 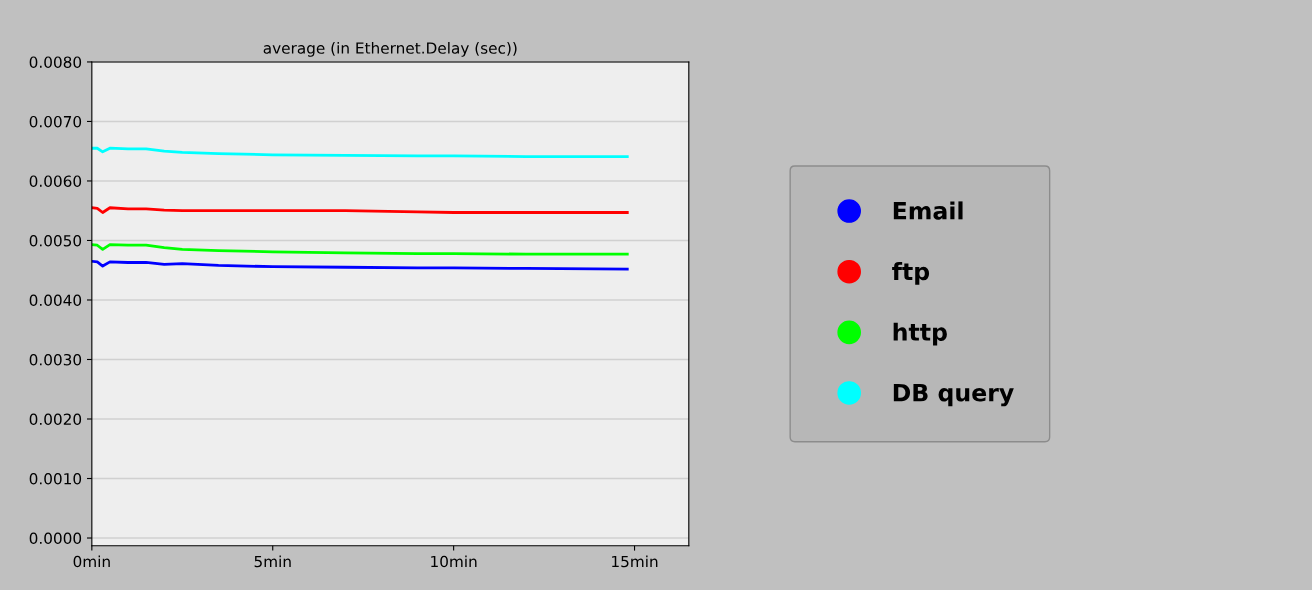 I want to click on x-tick-label: 5min, so click(x=272, y=561).